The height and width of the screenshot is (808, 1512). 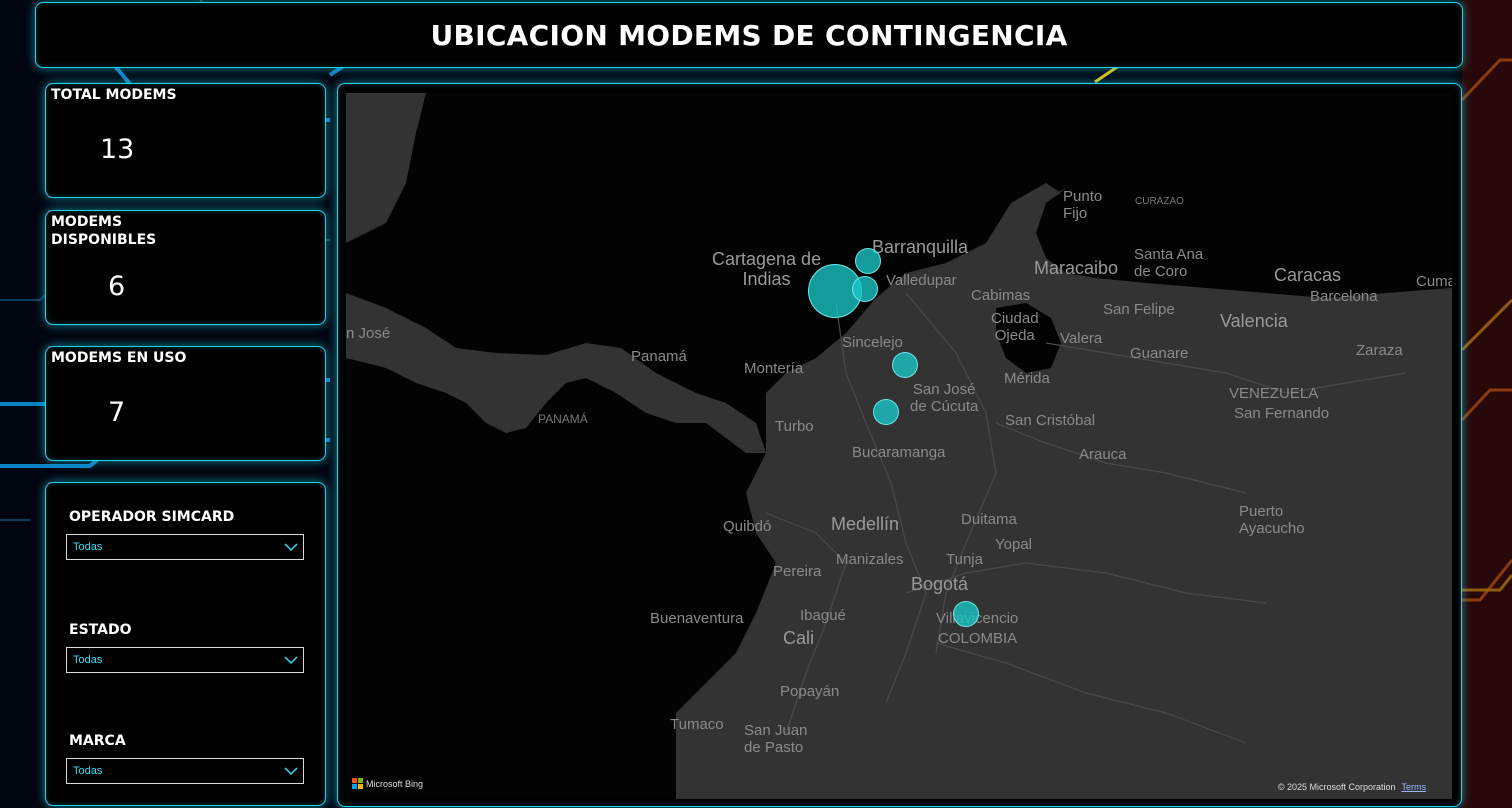 I want to click on kpi-value: 6, so click(x=117, y=286).